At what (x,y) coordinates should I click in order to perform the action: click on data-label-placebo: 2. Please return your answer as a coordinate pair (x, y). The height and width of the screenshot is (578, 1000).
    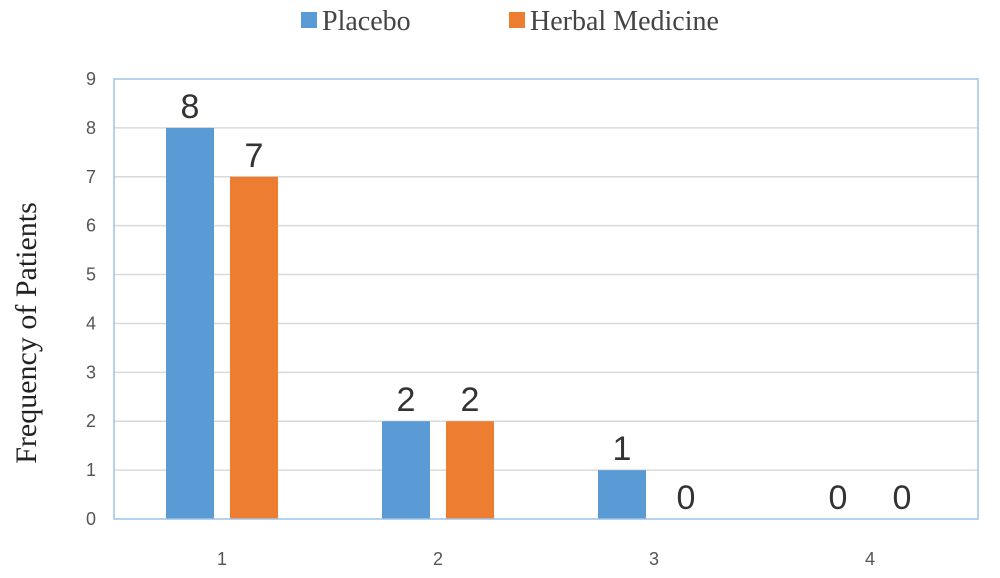
    Looking at the image, I should click on (406, 400).